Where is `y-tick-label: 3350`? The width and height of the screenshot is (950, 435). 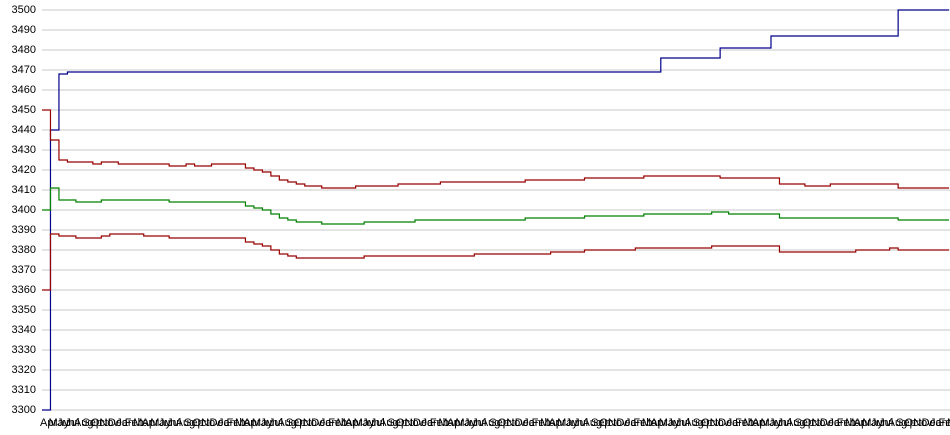
y-tick-label: 3350 is located at coordinates (24, 310).